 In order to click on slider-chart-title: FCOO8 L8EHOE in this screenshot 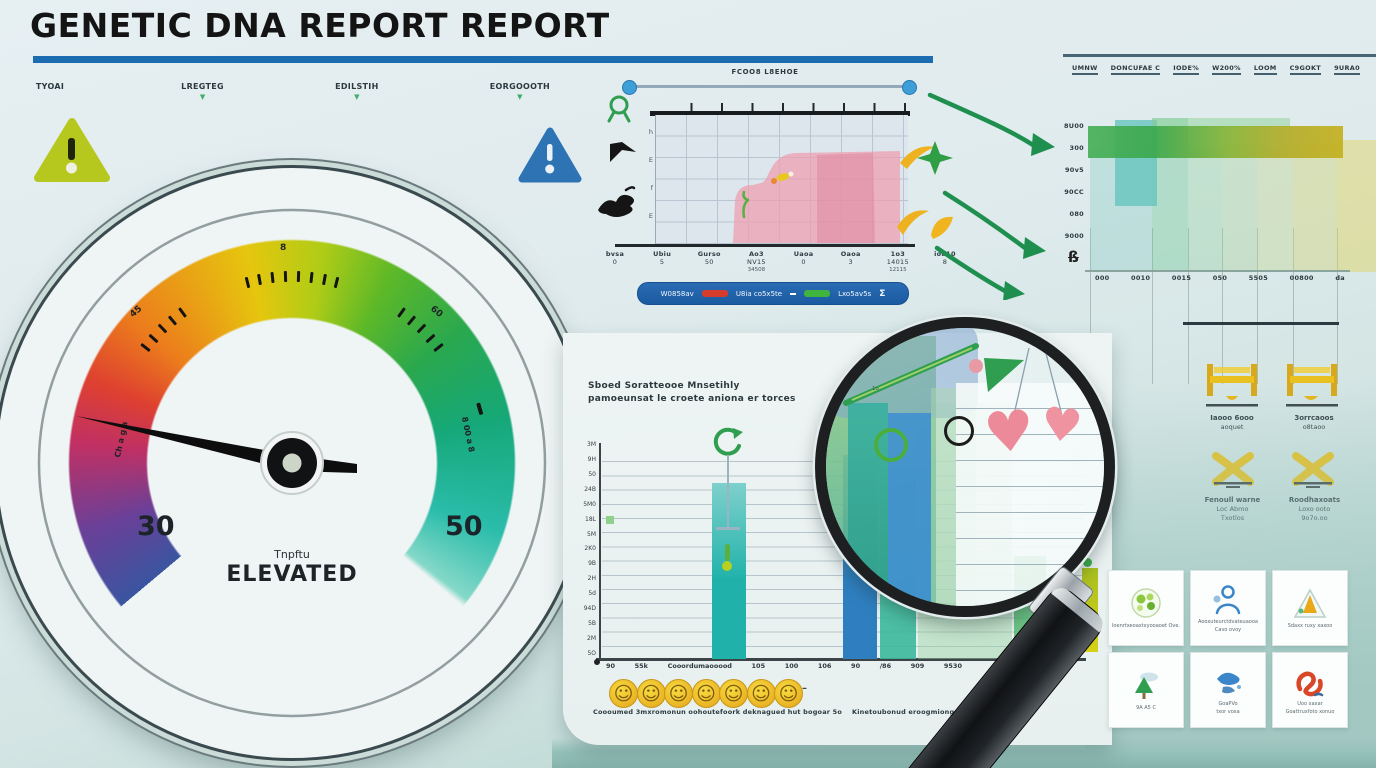, I will do `click(765, 72)`.